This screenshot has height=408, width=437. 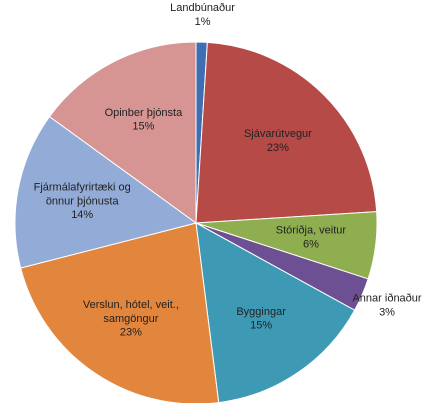 What do you see at coordinates (82, 194) in the screenshot?
I see `slice-label: Fjármálafyrirtæki og önnur þjónusta` at bounding box center [82, 194].